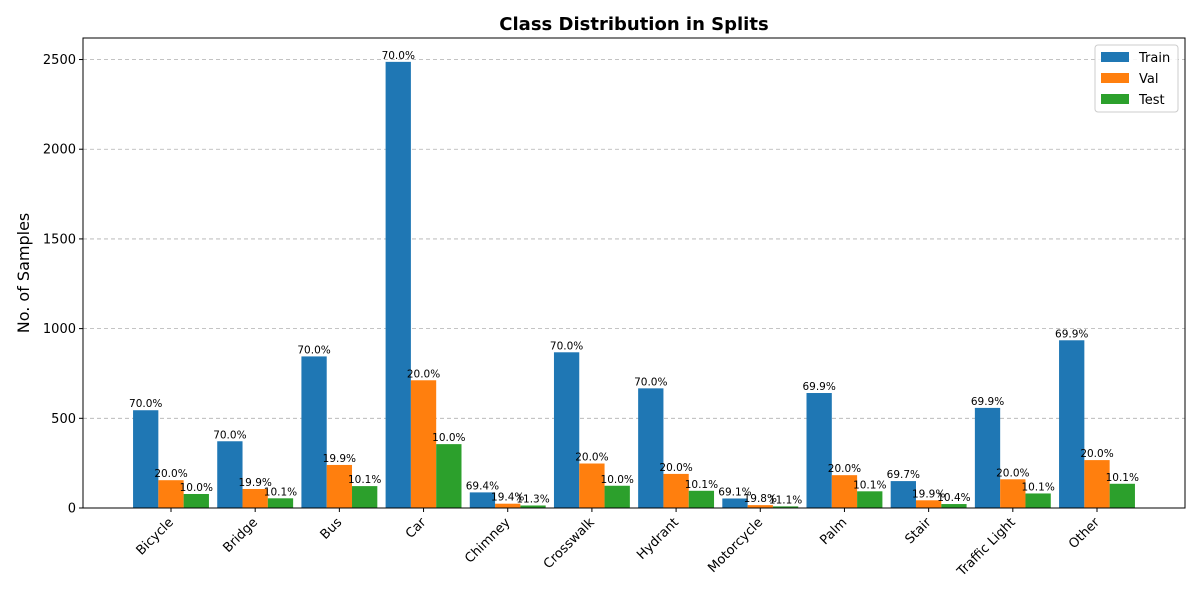 The width and height of the screenshot is (1200, 600). I want to click on bar-value-label: 69.1%, so click(734, 492).